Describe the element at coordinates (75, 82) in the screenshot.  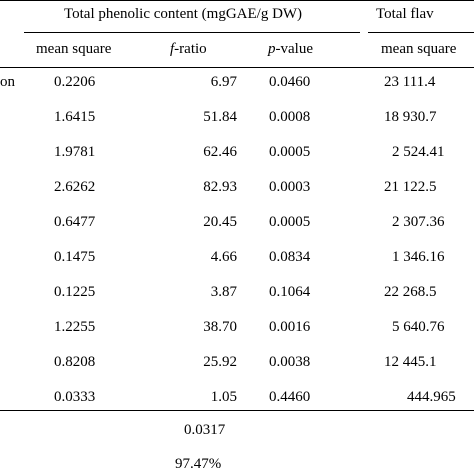
I see `cell-mean-square: 0.2206` at that location.